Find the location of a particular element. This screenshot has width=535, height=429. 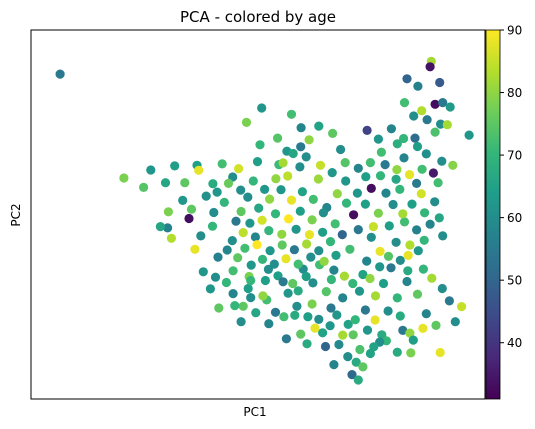

colorbar-tick-label-70: 70 is located at coordinates (514, 156).